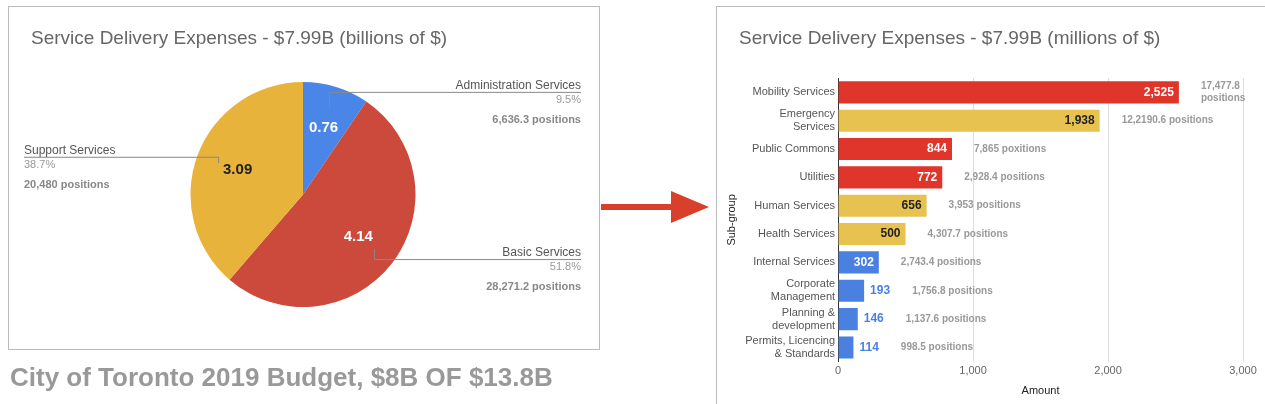  What do you see at coordinates (937, 148) in the screenshot?
I see `data-label: 844` at bounding box center [937, 148].